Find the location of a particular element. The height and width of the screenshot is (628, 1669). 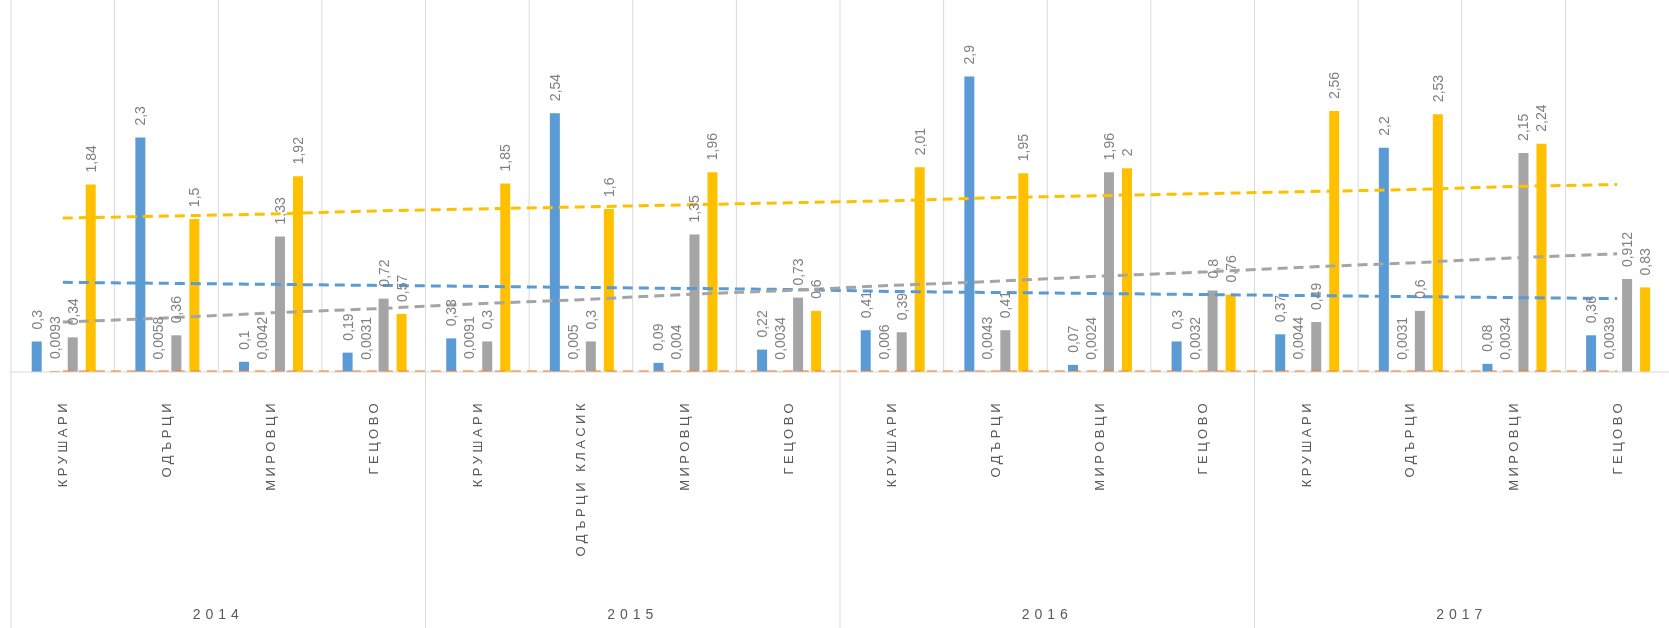

data-label: 0,8 is located at coordinates (1212, 268).